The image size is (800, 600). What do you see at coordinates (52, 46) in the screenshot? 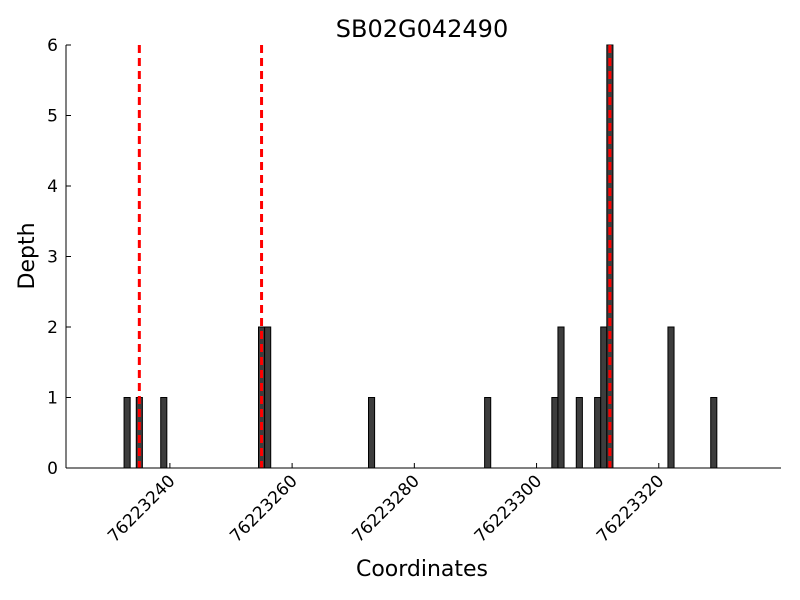
I see `y-tick-label-6: 6` at bounding box center [52, 46].